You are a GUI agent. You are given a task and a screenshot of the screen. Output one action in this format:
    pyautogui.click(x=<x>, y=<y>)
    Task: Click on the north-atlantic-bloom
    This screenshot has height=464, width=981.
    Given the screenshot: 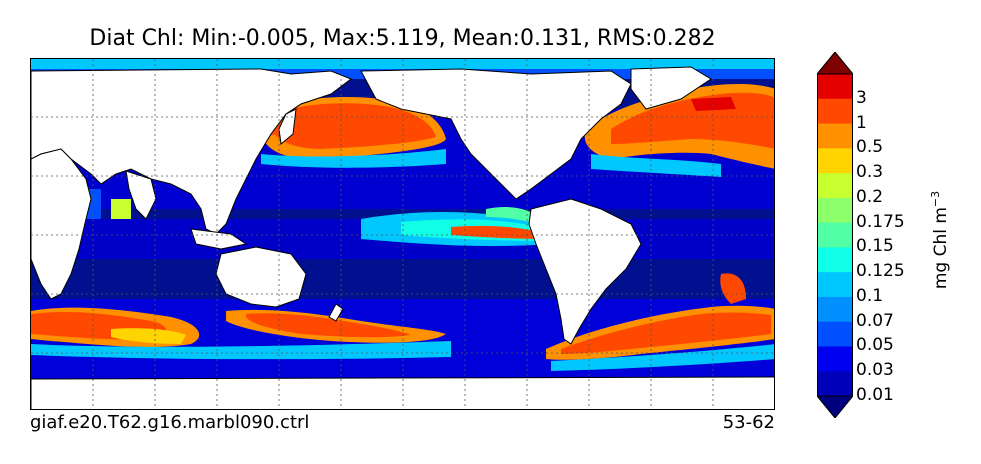 What is the action you would take?
    pyautogui.click(x=679, y=130)
    